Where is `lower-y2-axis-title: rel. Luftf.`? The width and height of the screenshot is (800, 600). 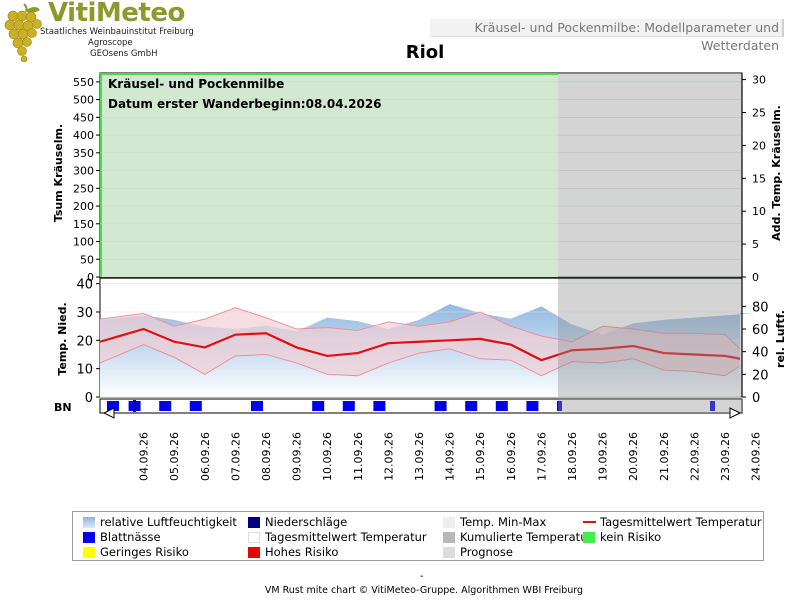 lower-y2-axis-title: rel. Luftf. is located at coordinates (780, 339).